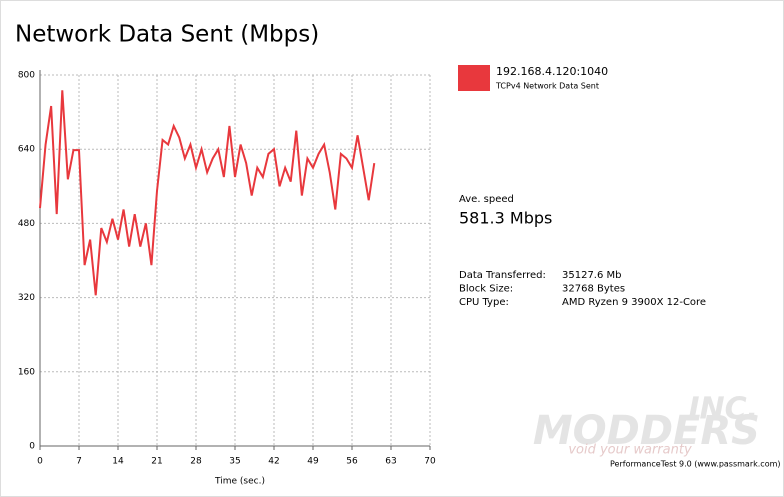  Describe the element at coordinates (486, 199) in the screenshot. I see `avg-label: Ave. speed` at that location.